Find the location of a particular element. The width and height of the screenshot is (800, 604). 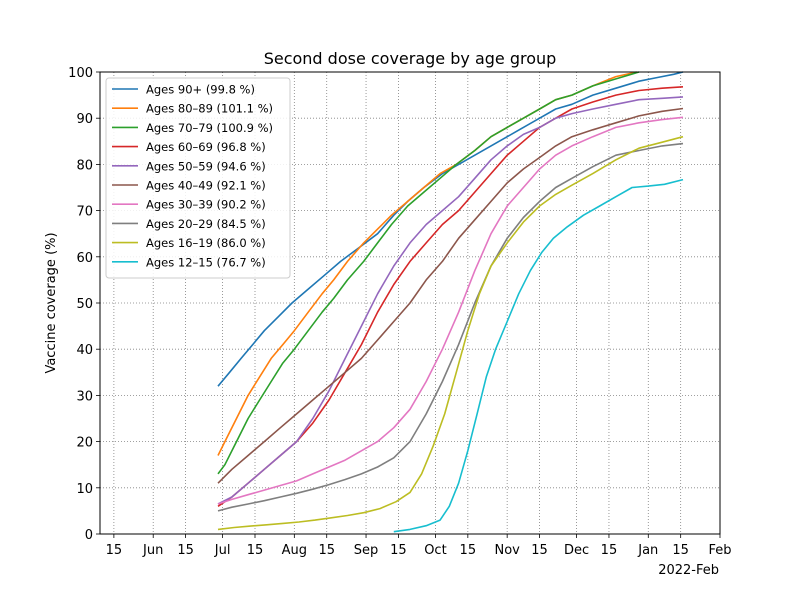

legend-label: Ages 50–59 (94.6 %) is located at coordinates (206, 166).